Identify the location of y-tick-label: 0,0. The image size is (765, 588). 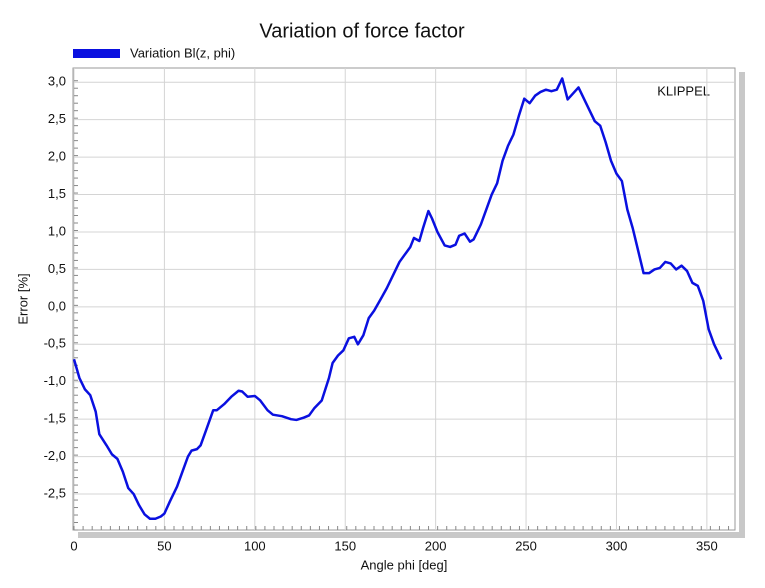
(57, 305).